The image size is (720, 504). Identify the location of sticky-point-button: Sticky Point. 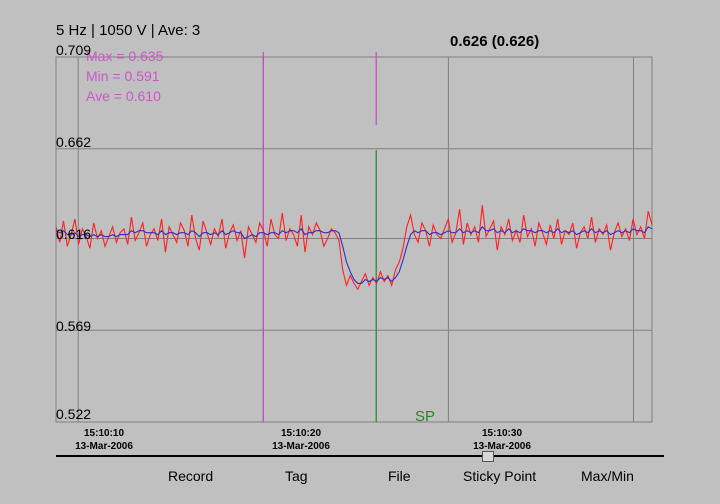
(500, 476).